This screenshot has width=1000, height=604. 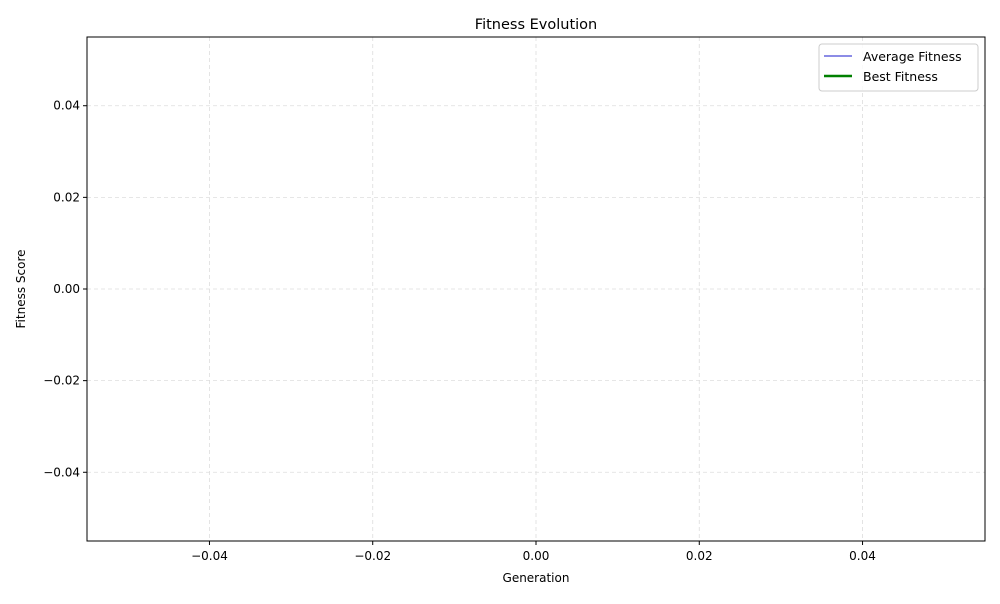 I want to click on legend-box, so click(x=898, y=67).